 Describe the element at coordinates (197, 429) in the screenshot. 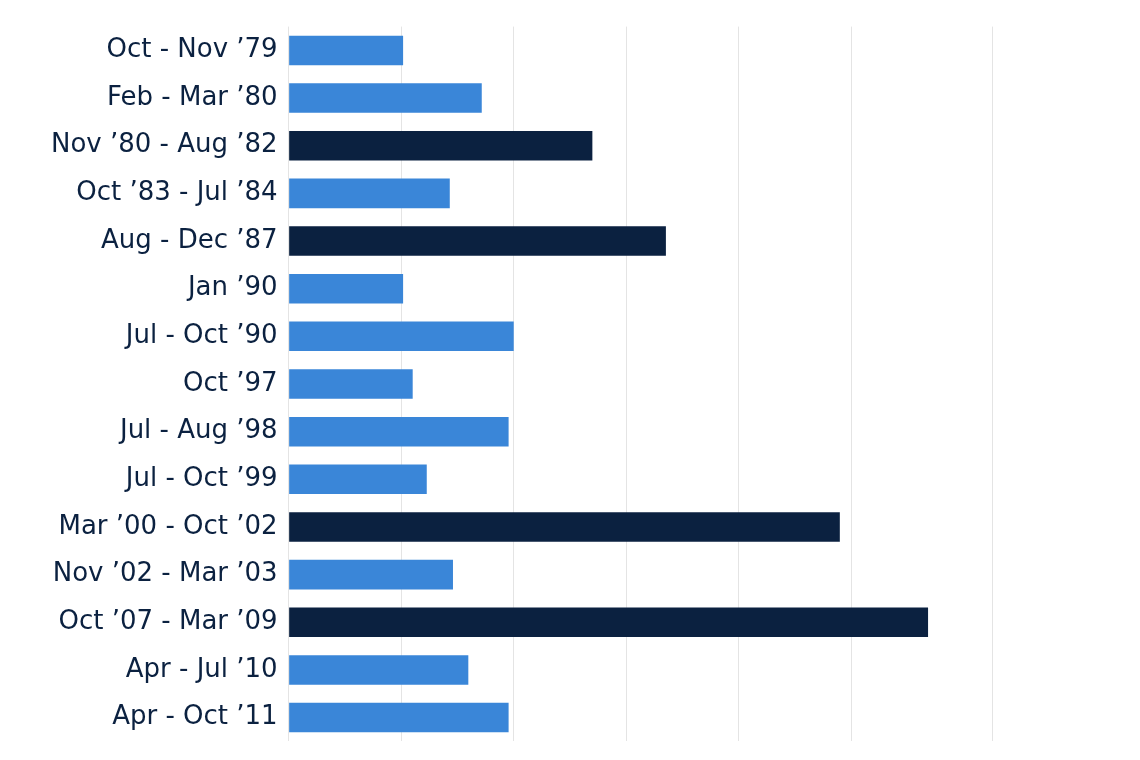

I see `y-tick-label: Jul - Aug ’98` at that location.